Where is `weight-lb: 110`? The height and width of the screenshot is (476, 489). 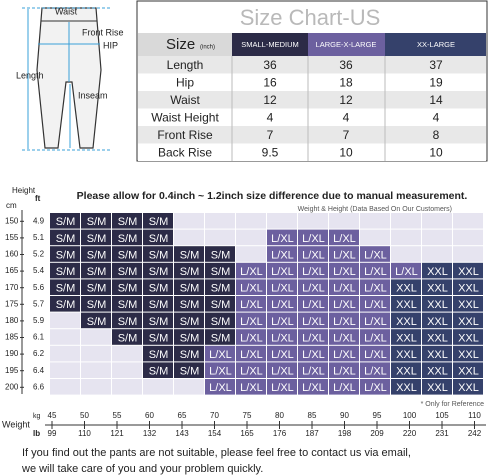 weight-lb: 110 is located at coordinates (84, 433).